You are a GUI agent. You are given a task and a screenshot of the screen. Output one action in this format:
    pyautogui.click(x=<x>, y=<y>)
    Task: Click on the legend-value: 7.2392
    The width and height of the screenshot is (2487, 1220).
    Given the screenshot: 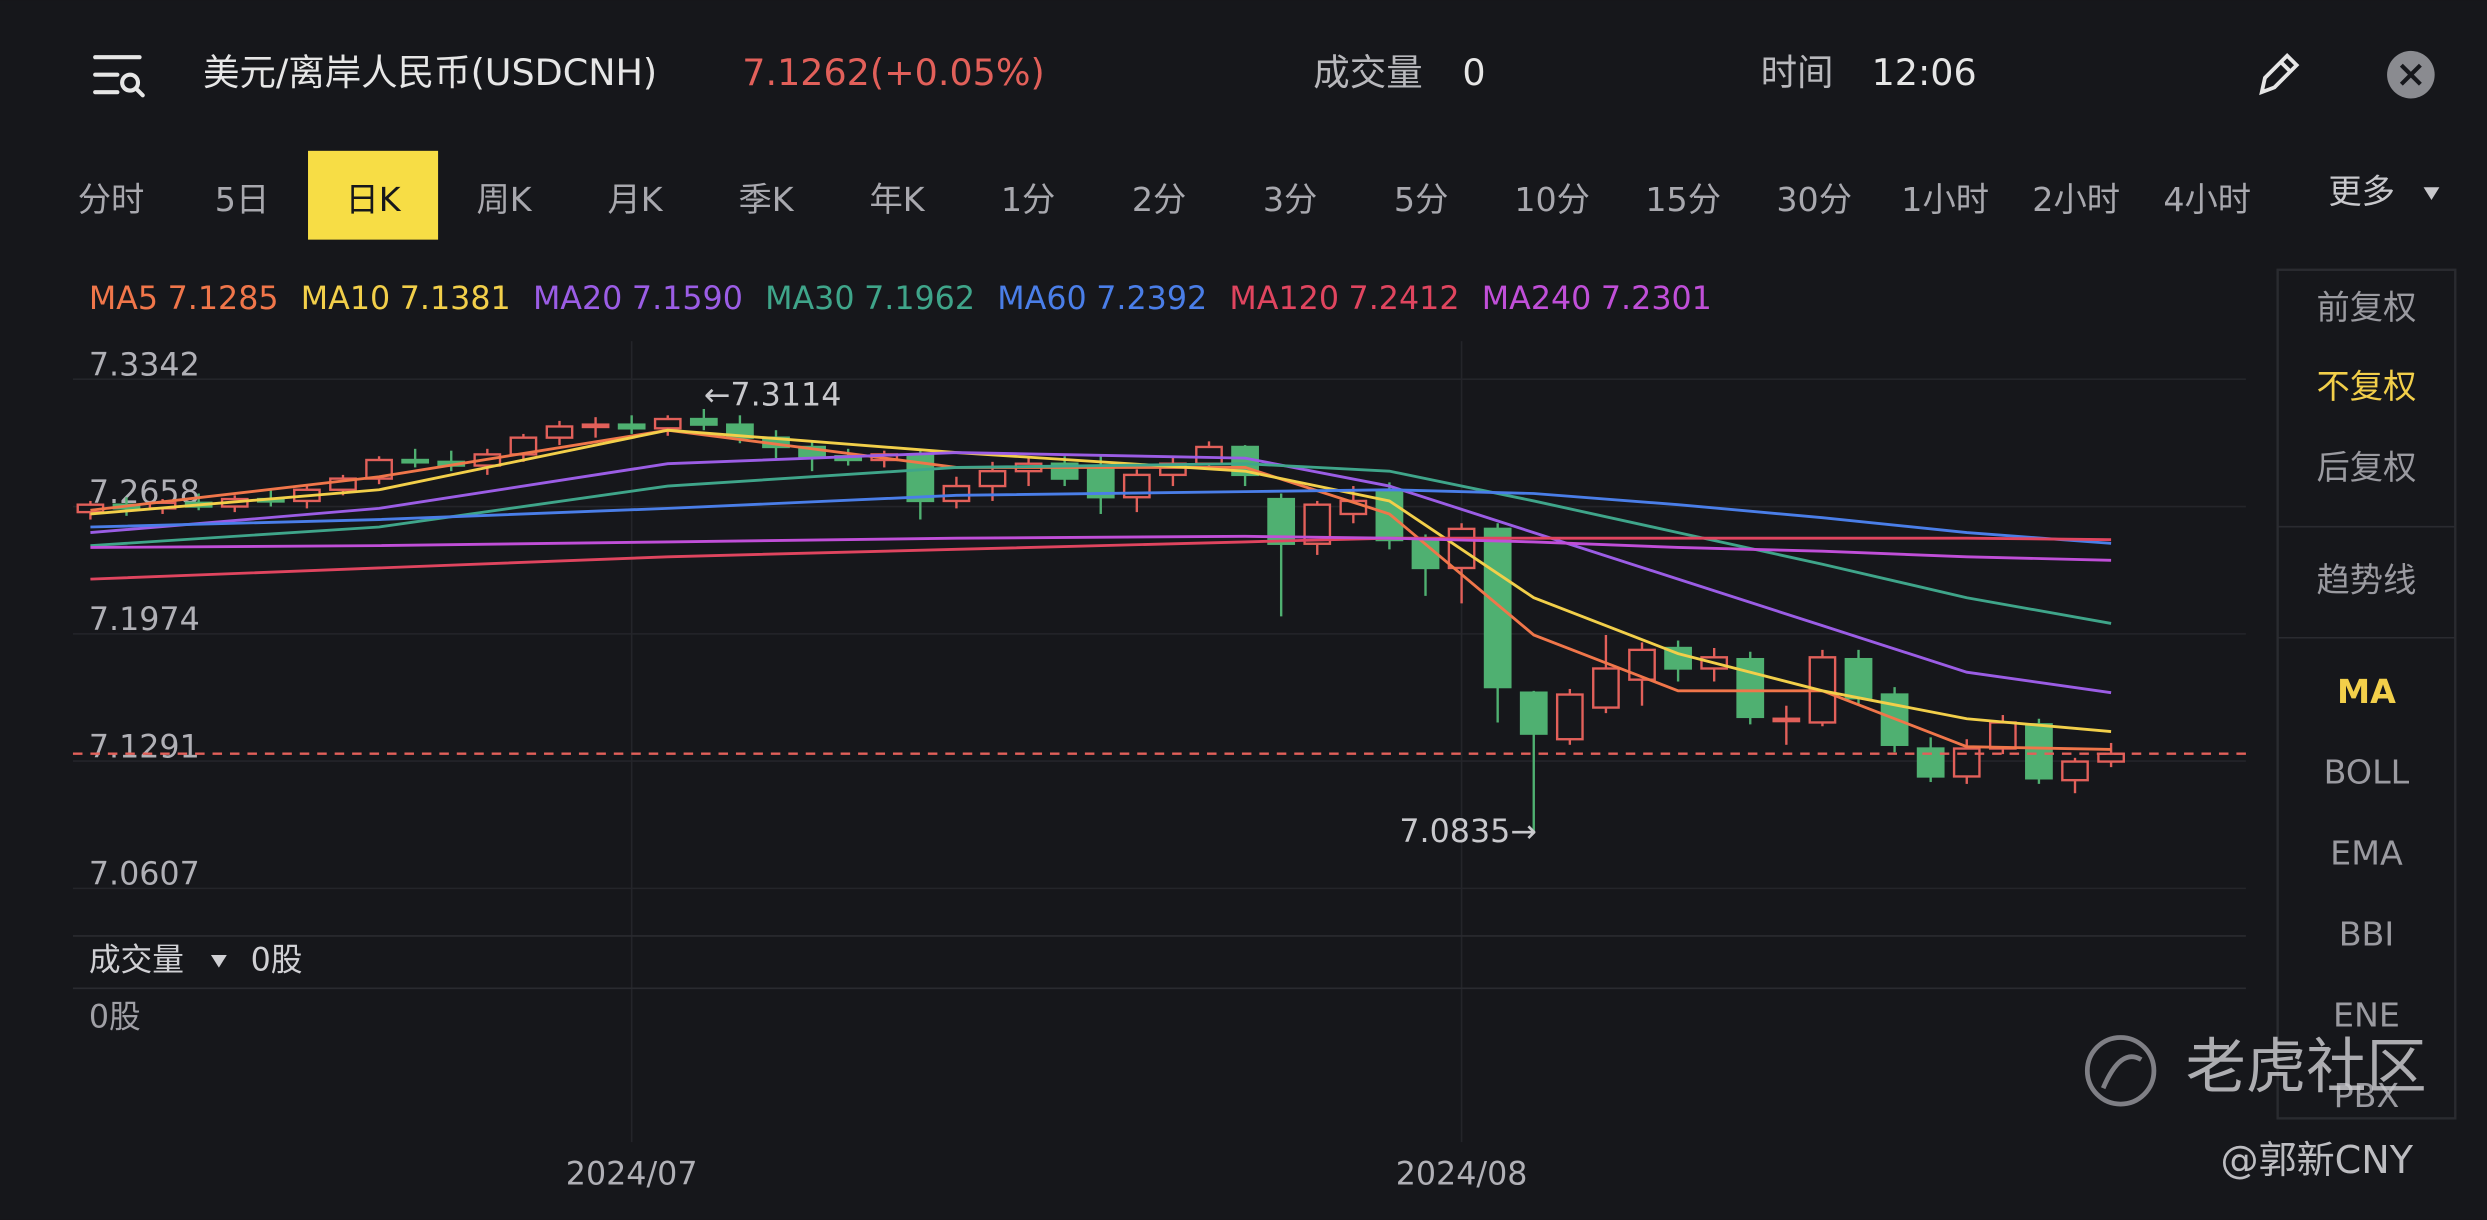 What is the action you would take?
    pyautogui.click(x=1151, y=299)
    